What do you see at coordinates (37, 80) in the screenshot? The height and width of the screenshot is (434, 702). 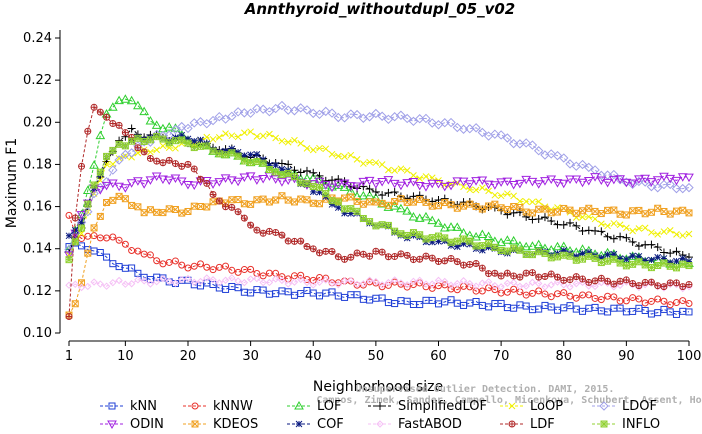 I see `y-tick-label: 0.22` at bounding box center [37, 80].